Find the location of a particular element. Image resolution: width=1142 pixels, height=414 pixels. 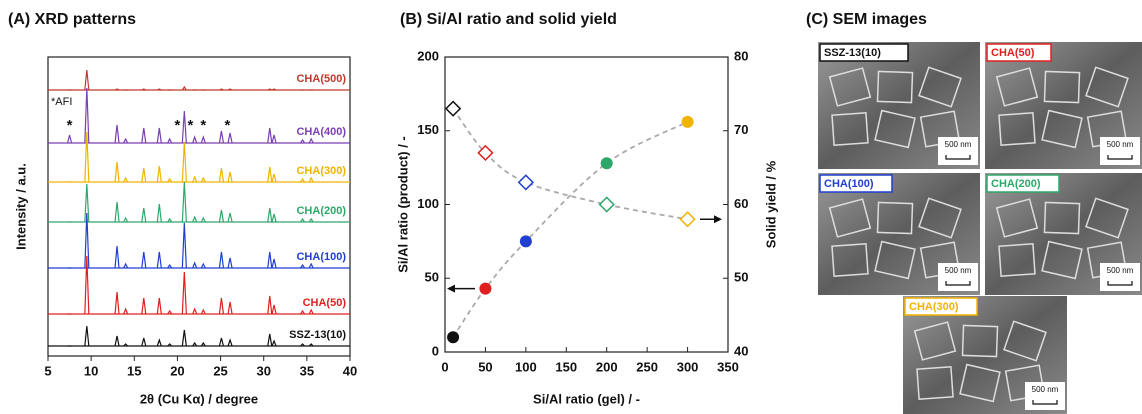

y2-tick-label: 60 is located at coordinates (741, 203).